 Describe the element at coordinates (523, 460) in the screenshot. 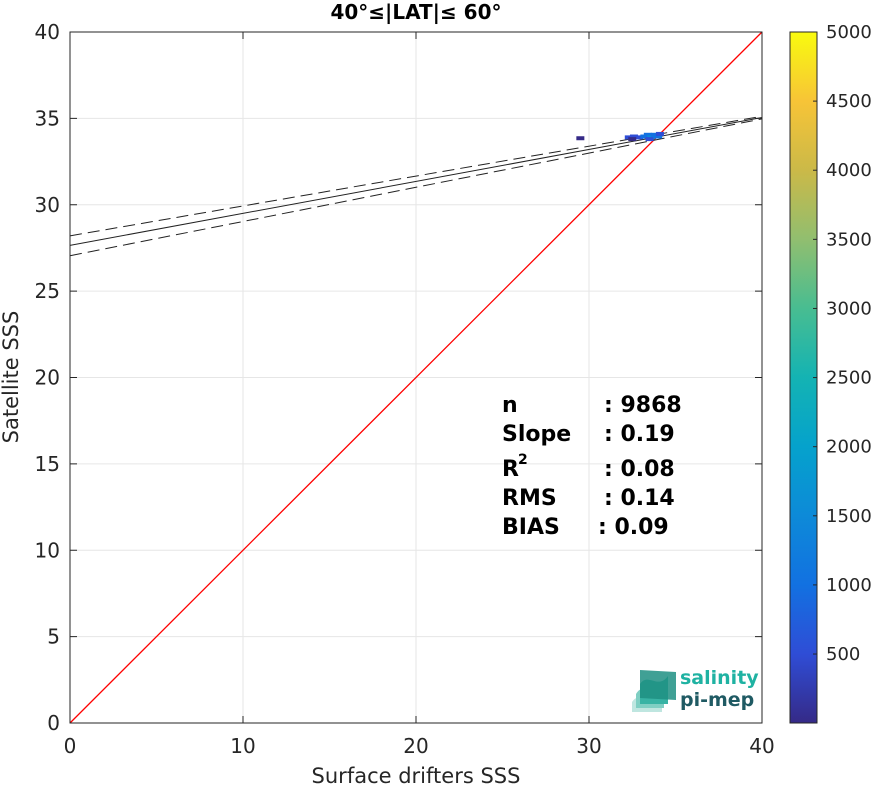

I see `stat-r2-superscript: 2` at that location.